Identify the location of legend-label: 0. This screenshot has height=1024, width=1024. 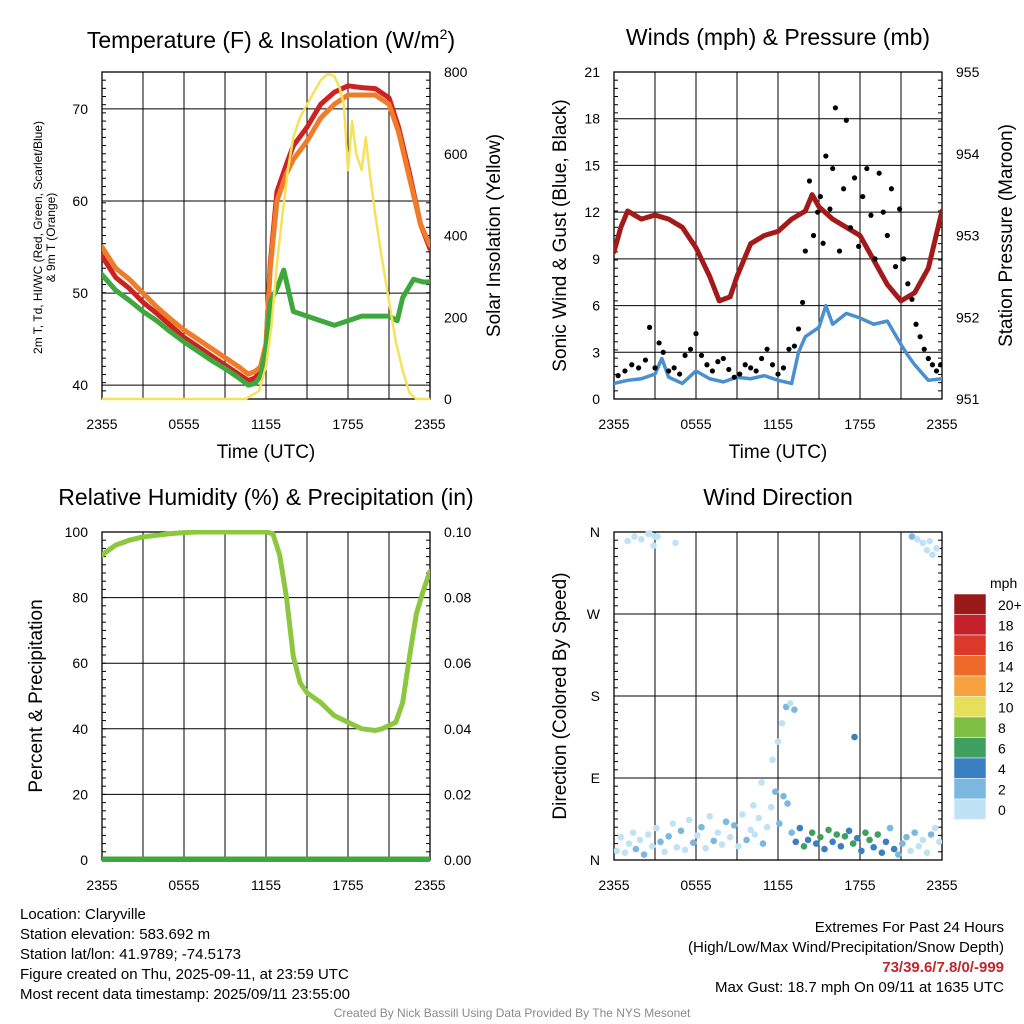
(1002, 810).